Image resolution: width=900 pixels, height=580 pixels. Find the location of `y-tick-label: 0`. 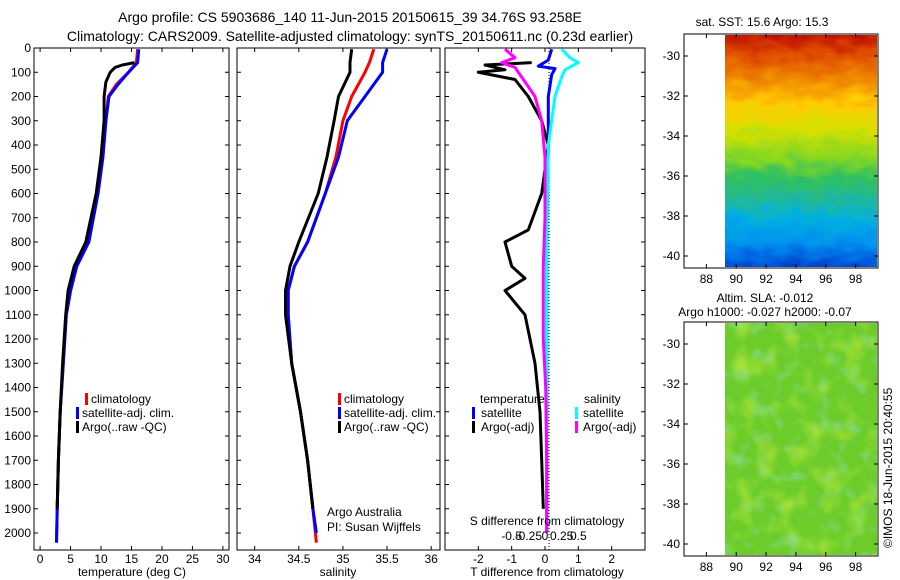

y-tick-label: 0 is located at coordinates (27, 48).